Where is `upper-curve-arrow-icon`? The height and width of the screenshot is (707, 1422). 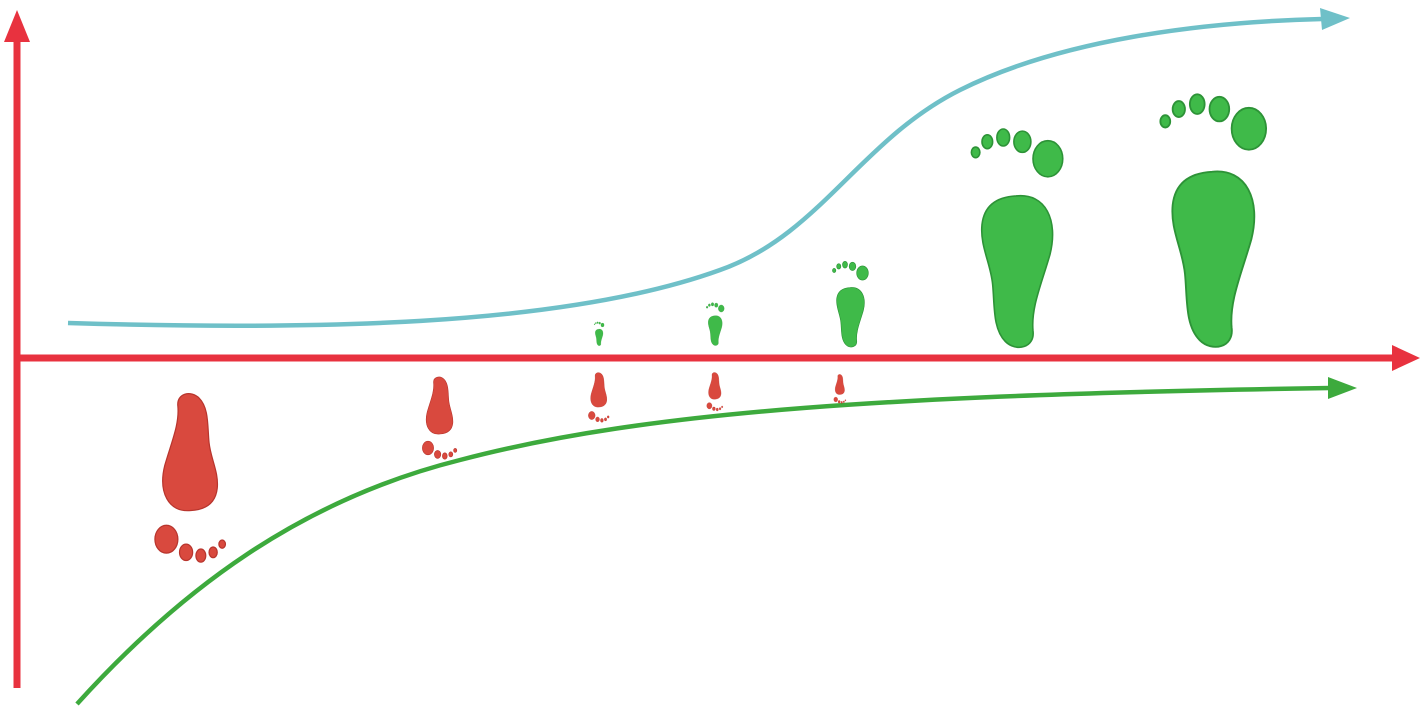
upper-curve-arrow-icon is located at coordinates (1335, 19).